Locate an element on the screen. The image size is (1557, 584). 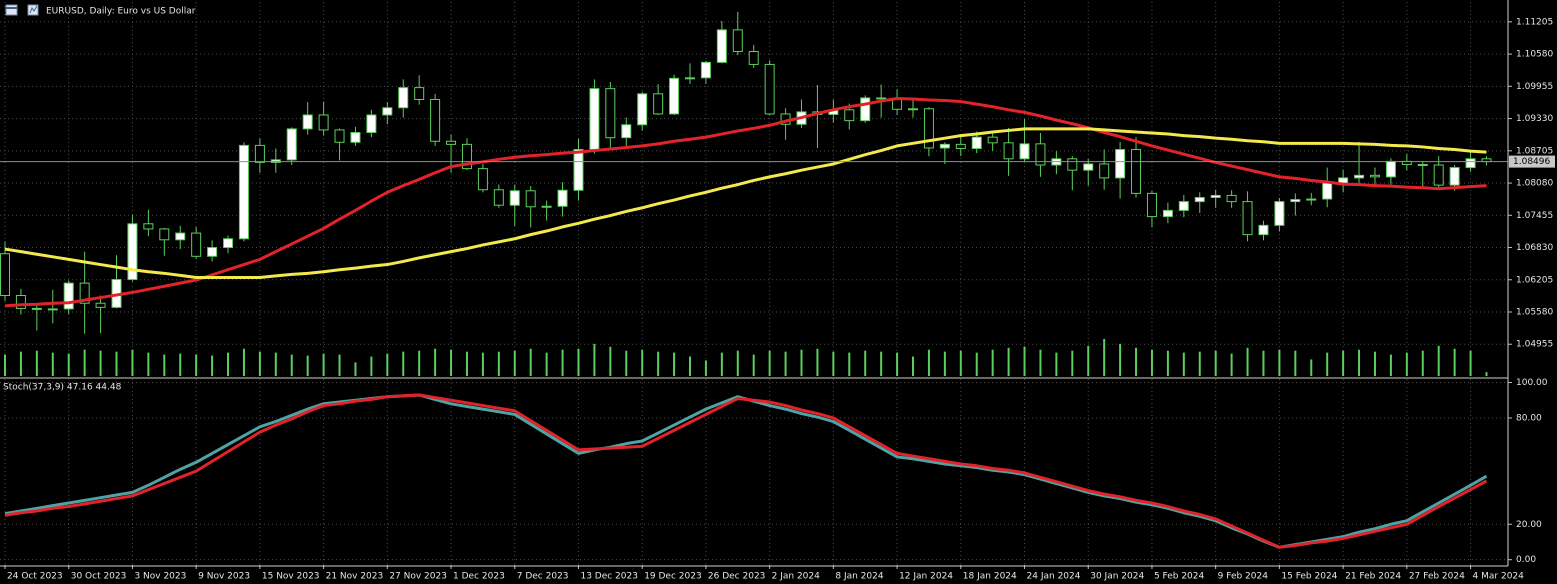
chart-title: EURUSD, Daily: Euro vs US Dollar is located at coordinates (121, 12).